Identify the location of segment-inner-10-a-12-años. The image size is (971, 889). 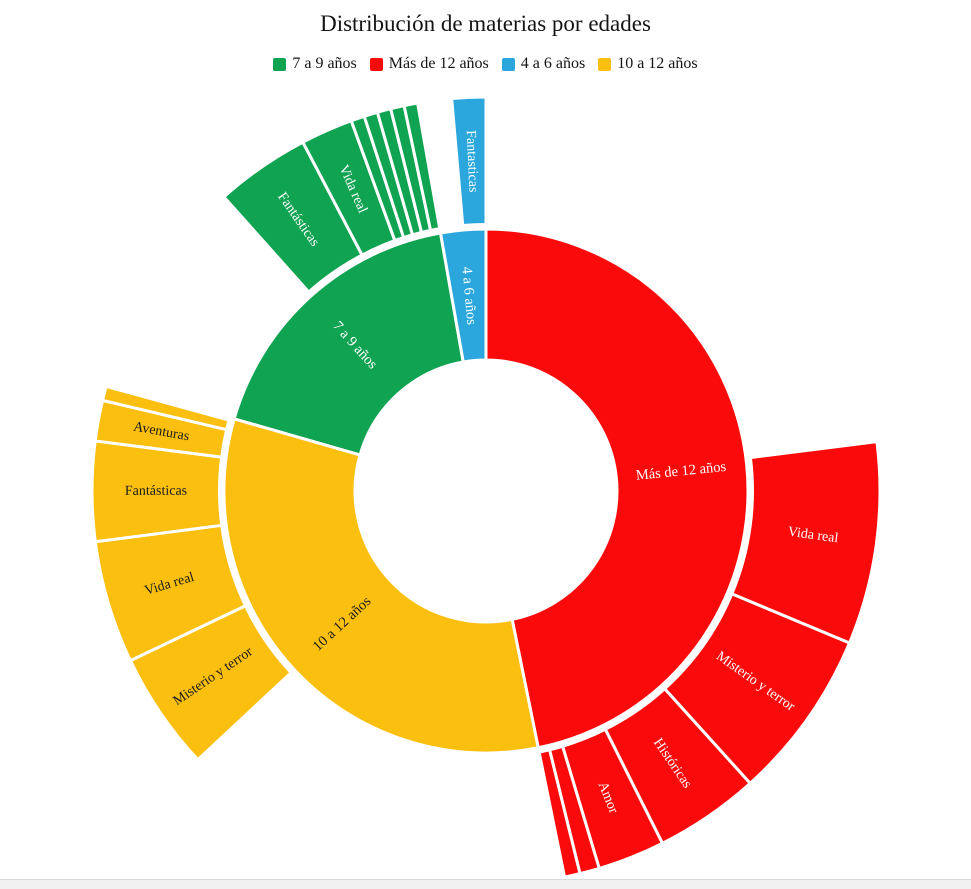
(381, 586).